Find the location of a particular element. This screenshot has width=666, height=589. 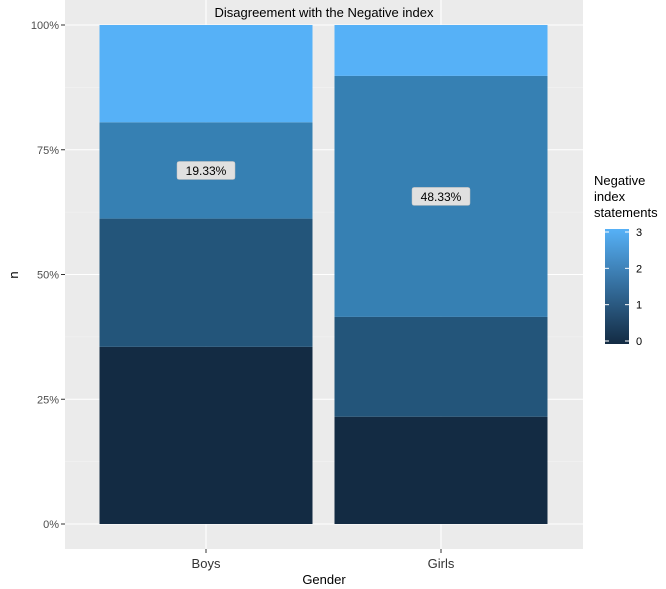

legend-colorbar is located at coordinates (617, 286).